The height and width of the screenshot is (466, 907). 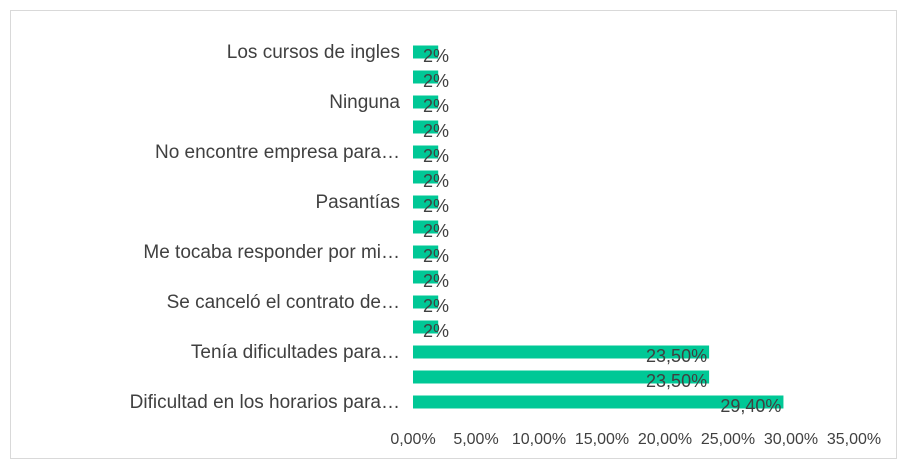 What do you see at coordinates (313, 52) in the screenshot?
I see `y-tick-label: Los cursos de ingles` at bounding box center [313, 52].